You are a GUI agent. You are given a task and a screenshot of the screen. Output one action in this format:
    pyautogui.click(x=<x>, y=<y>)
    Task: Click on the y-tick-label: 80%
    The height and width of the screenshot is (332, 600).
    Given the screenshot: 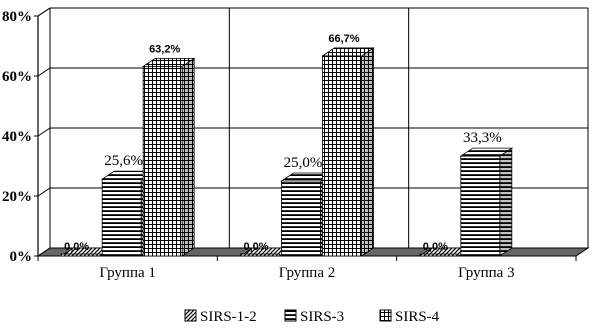 What is the action you would take?
    pyautogui.click(x=17, y=17)
    